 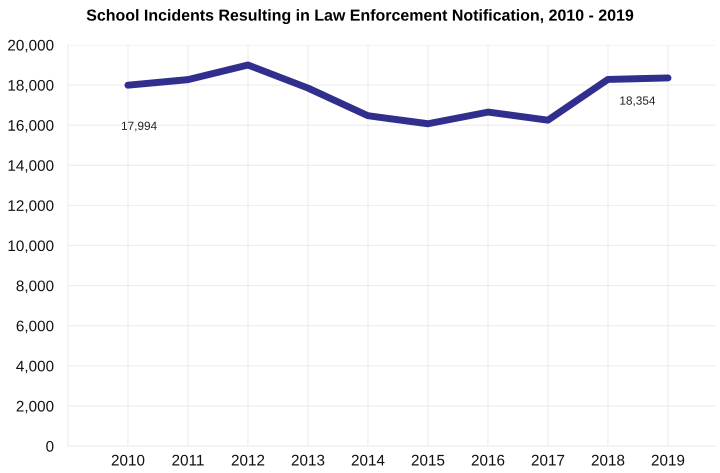 What do you see at coordinates (35, 407) in the screenshot?
I see `y-tick-label: 2,000` at bounding box center [35, 407].